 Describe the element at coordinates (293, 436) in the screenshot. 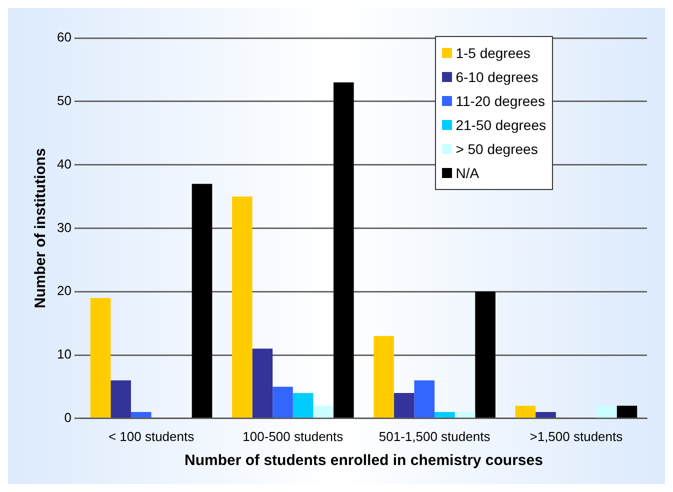

I see `x-tick-label: 100-500 students` at that location.